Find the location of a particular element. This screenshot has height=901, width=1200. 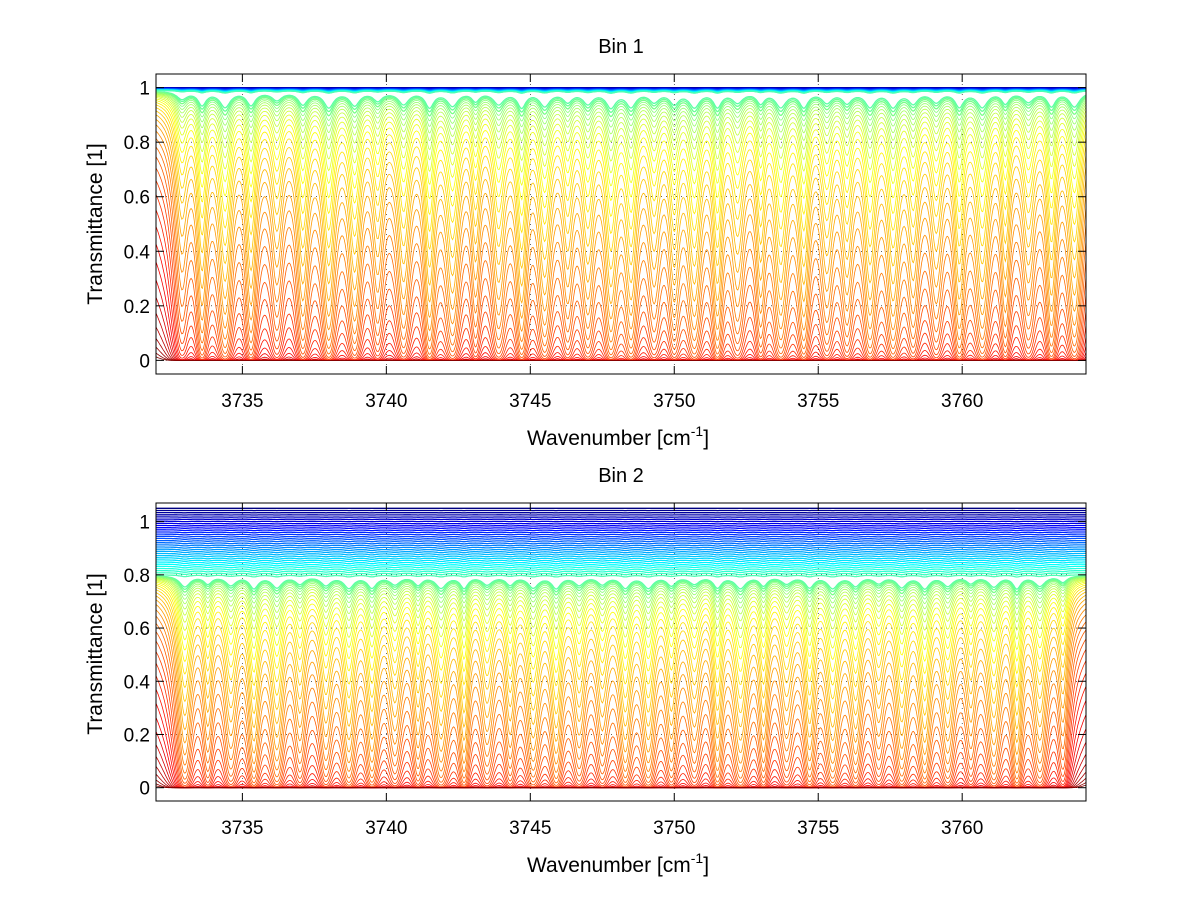

panel-1-x-axis-label-sup: -1 is located at coordinates (697, 431).